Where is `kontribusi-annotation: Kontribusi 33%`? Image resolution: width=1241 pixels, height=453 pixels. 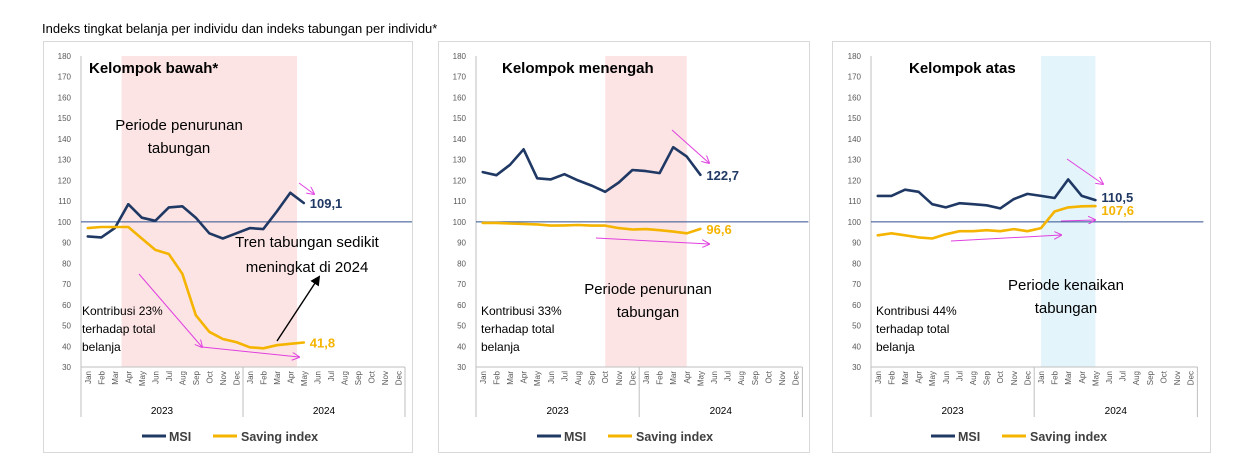 kontribusi-annotation: Kontribusi 33% is located at coordinates (521, 311).